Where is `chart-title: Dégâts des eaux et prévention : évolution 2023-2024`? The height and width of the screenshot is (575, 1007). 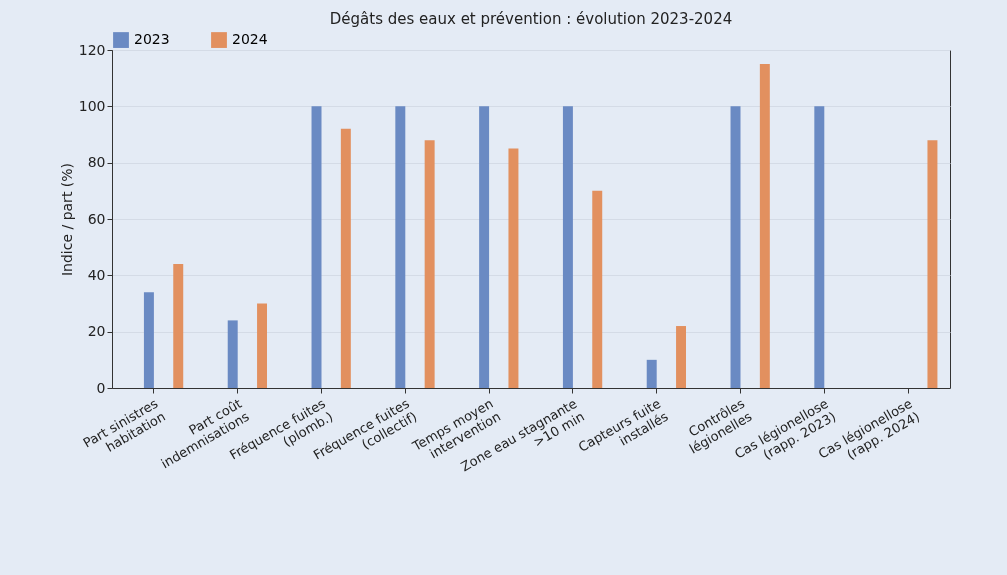 chart-title: Dégâts des eaux et prévention : évolution 2023-2024 is located at coordinates (531, 19).